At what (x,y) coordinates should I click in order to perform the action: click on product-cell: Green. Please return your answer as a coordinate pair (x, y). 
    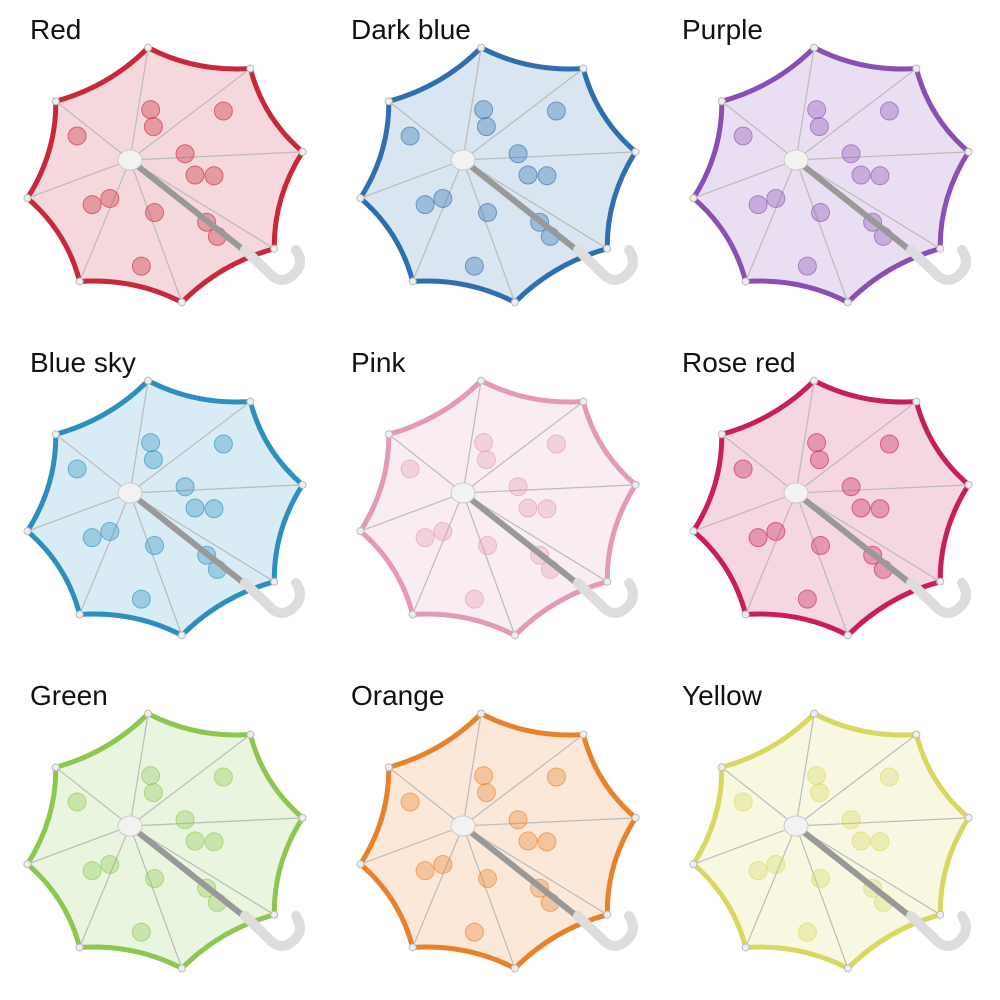
    Looking at the image, I should click on (166, 832).